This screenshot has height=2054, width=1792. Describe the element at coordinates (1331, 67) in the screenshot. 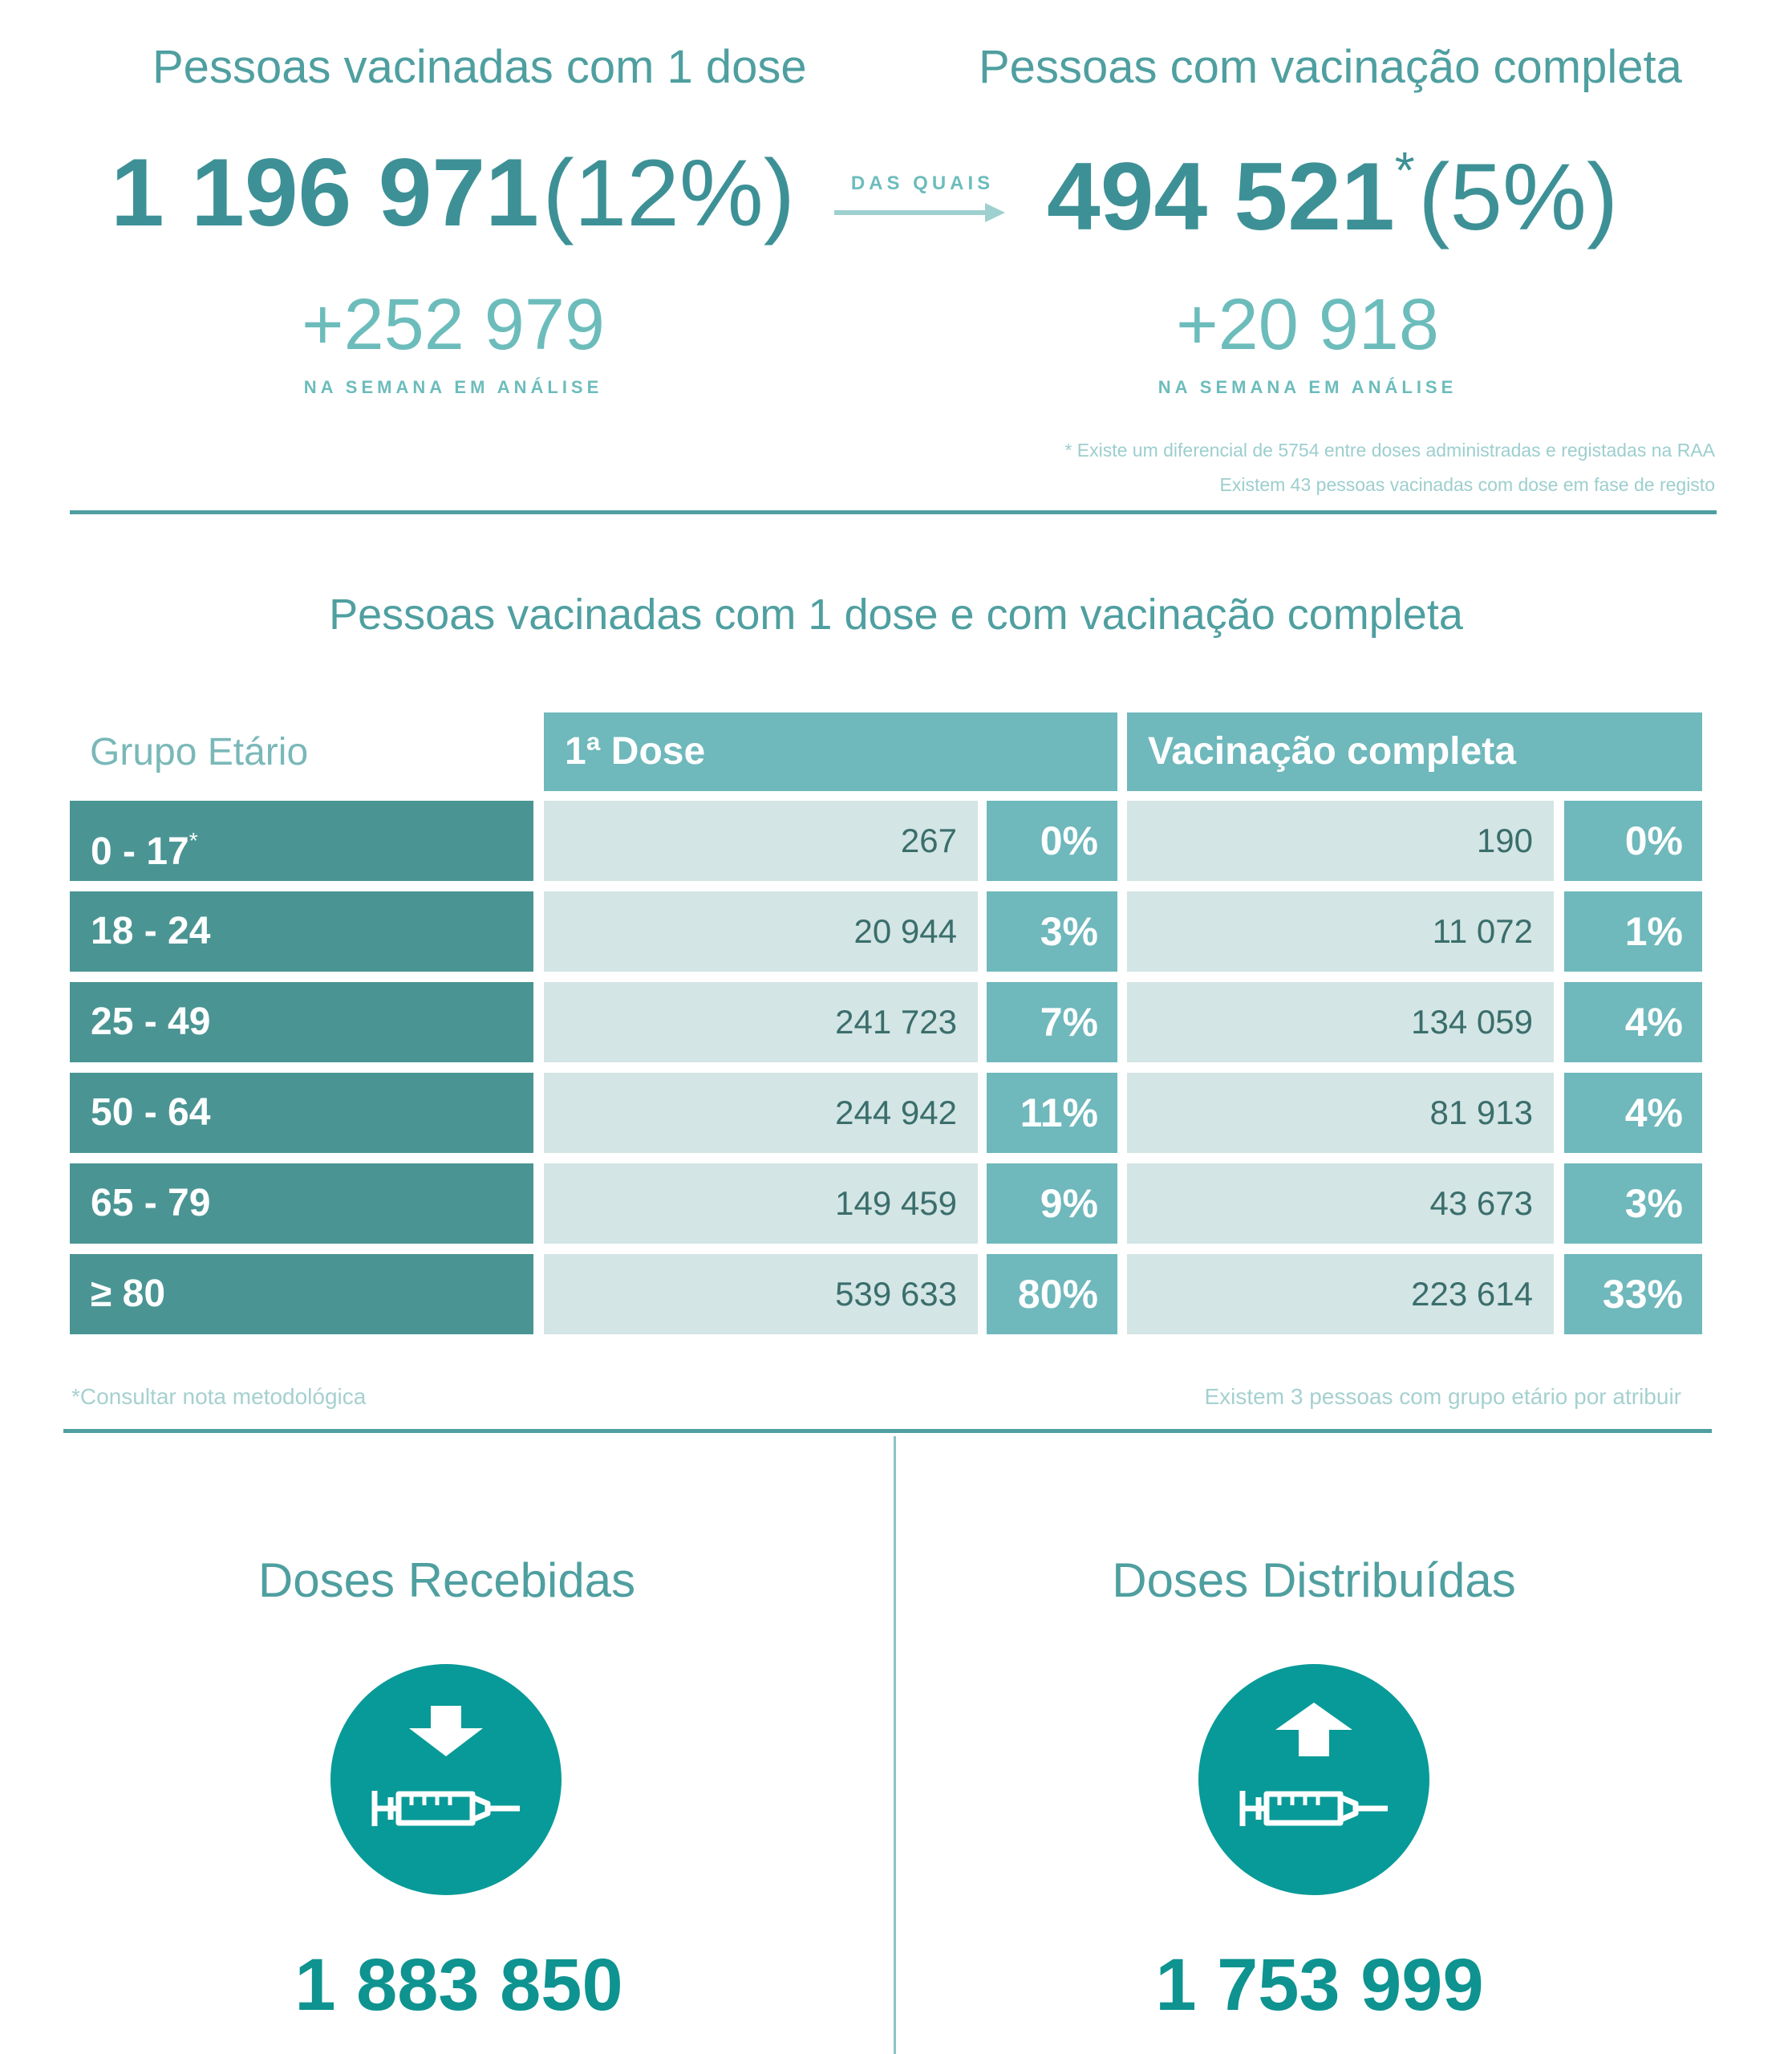

I see `complete-title: Pessoas com vacinação completa` at that location.